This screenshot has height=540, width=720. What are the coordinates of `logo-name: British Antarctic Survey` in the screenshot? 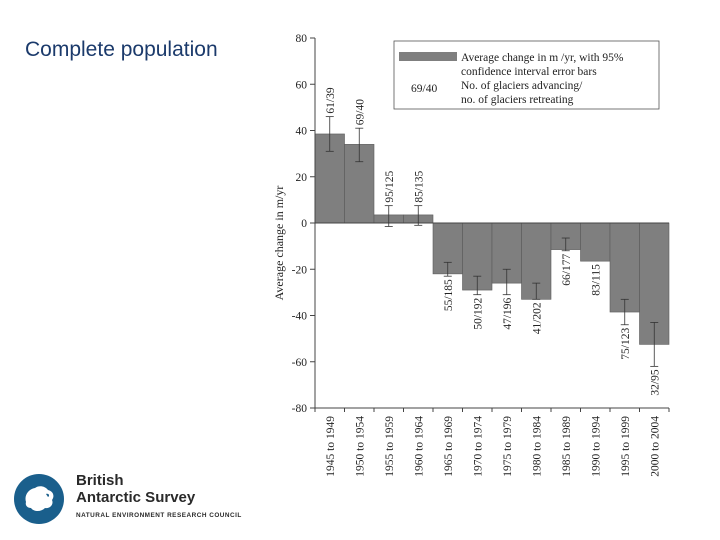 It's located at (135, 489).